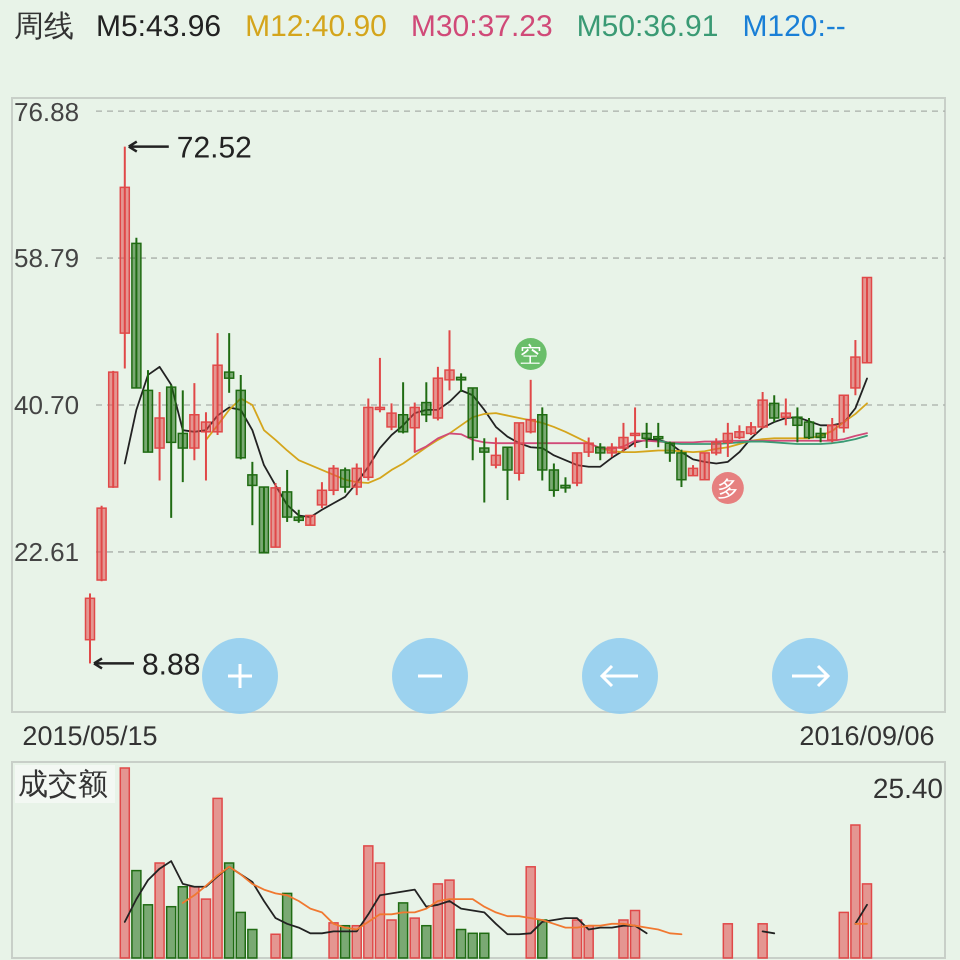 The height and width of the screenshot is (960, 960). Describe the element at coordinates (47, 551) in the screenshot. I see `y-tick-label: 22.61` at that location.